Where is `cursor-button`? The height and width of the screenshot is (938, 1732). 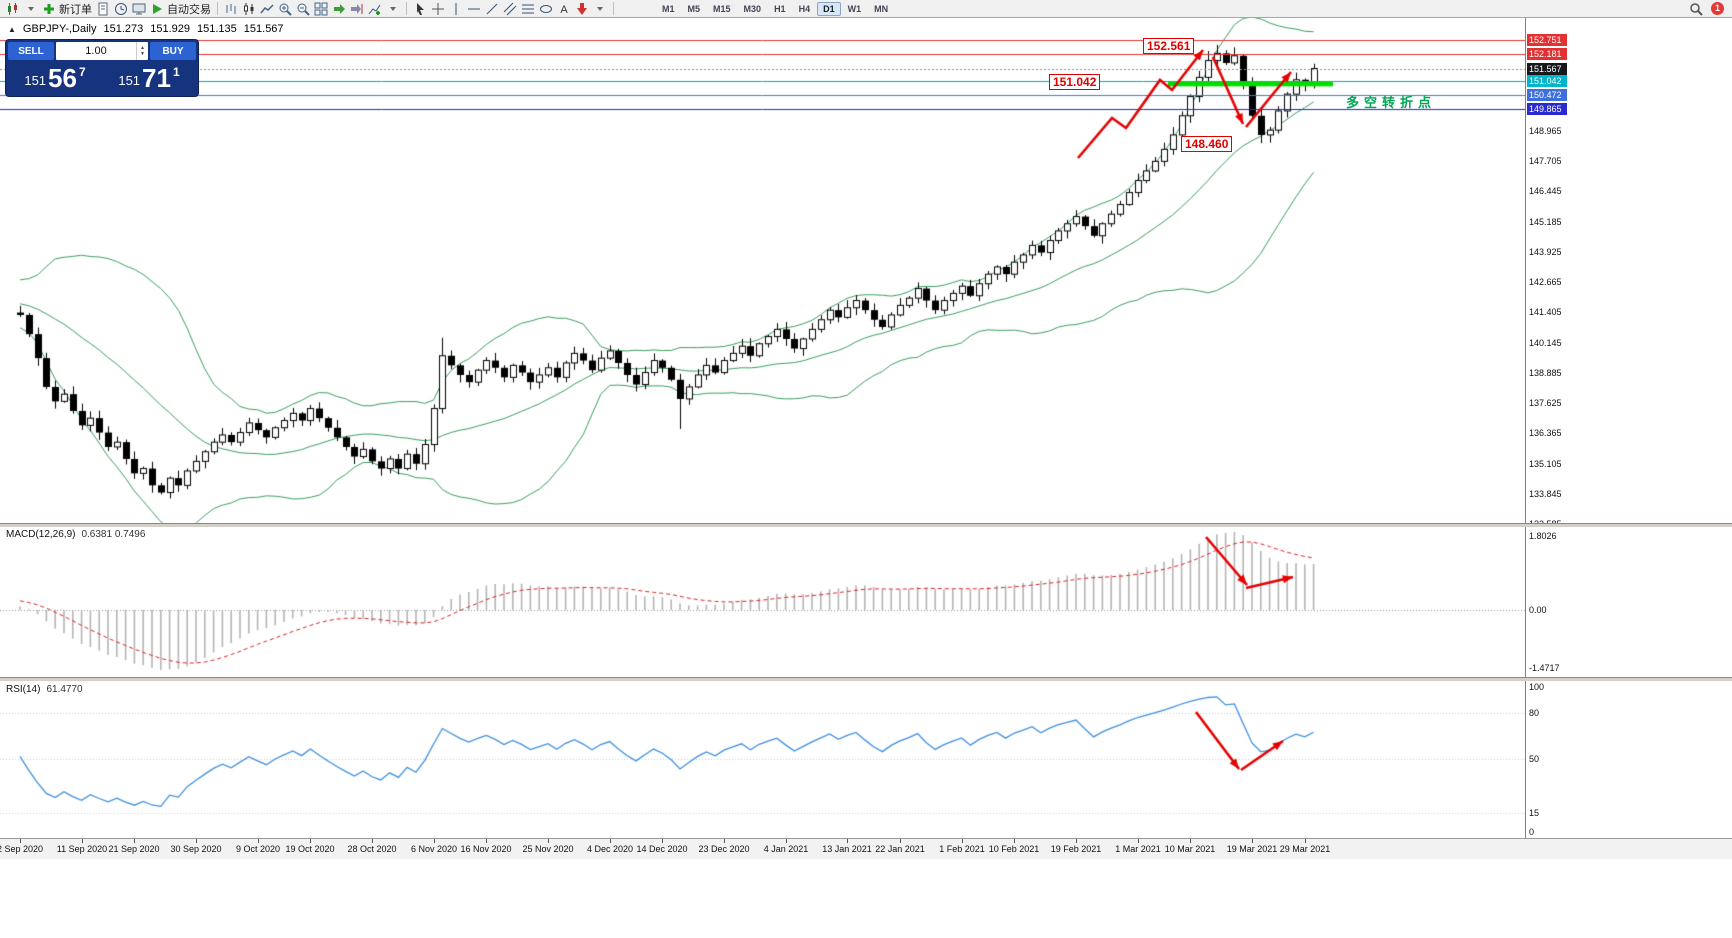 cursor-button is located at coordinates (420, 9).